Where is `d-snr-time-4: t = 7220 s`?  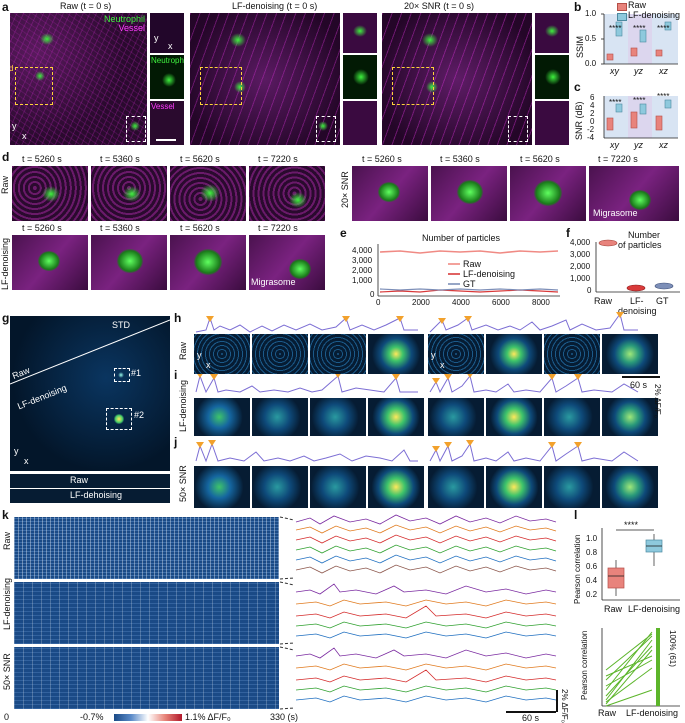
d-snr-time-4: t = 7220 s is located at coordinates (618, 159).